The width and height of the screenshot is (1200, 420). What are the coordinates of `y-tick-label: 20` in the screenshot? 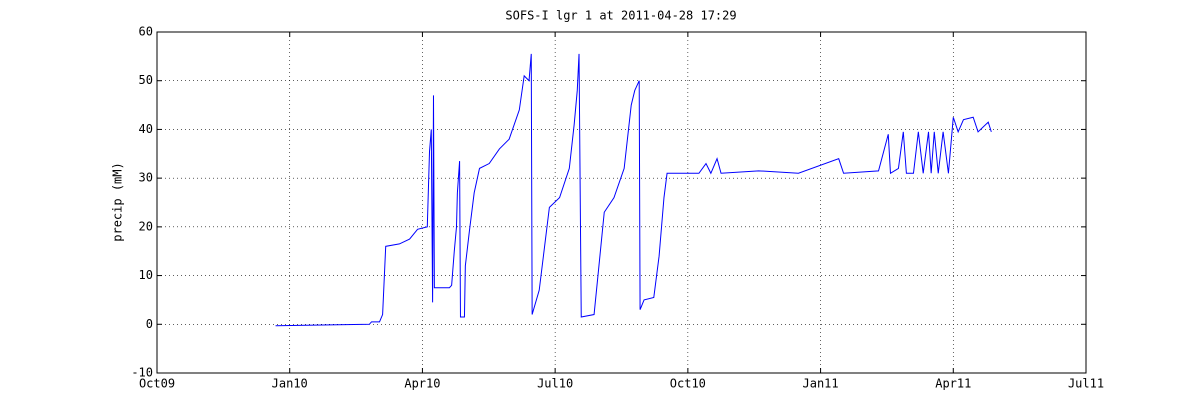 It's located at (146, 226).